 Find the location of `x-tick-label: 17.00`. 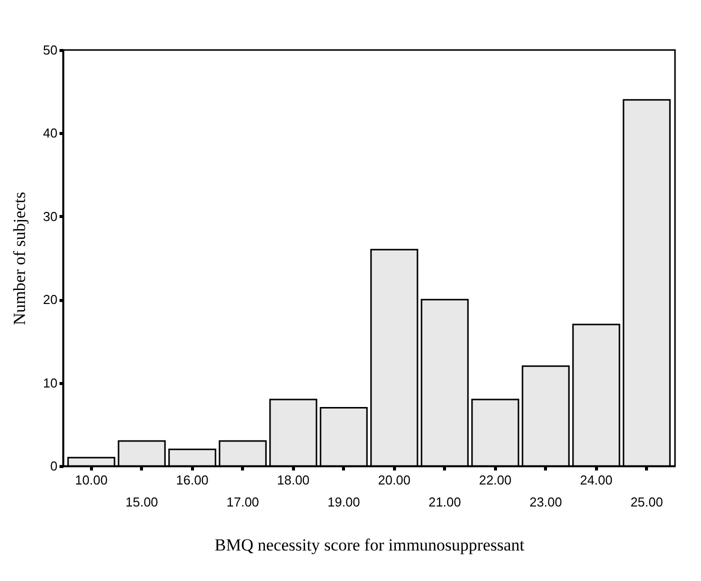

x-tick-label: 17.00 is located at coordinates (243, 502).